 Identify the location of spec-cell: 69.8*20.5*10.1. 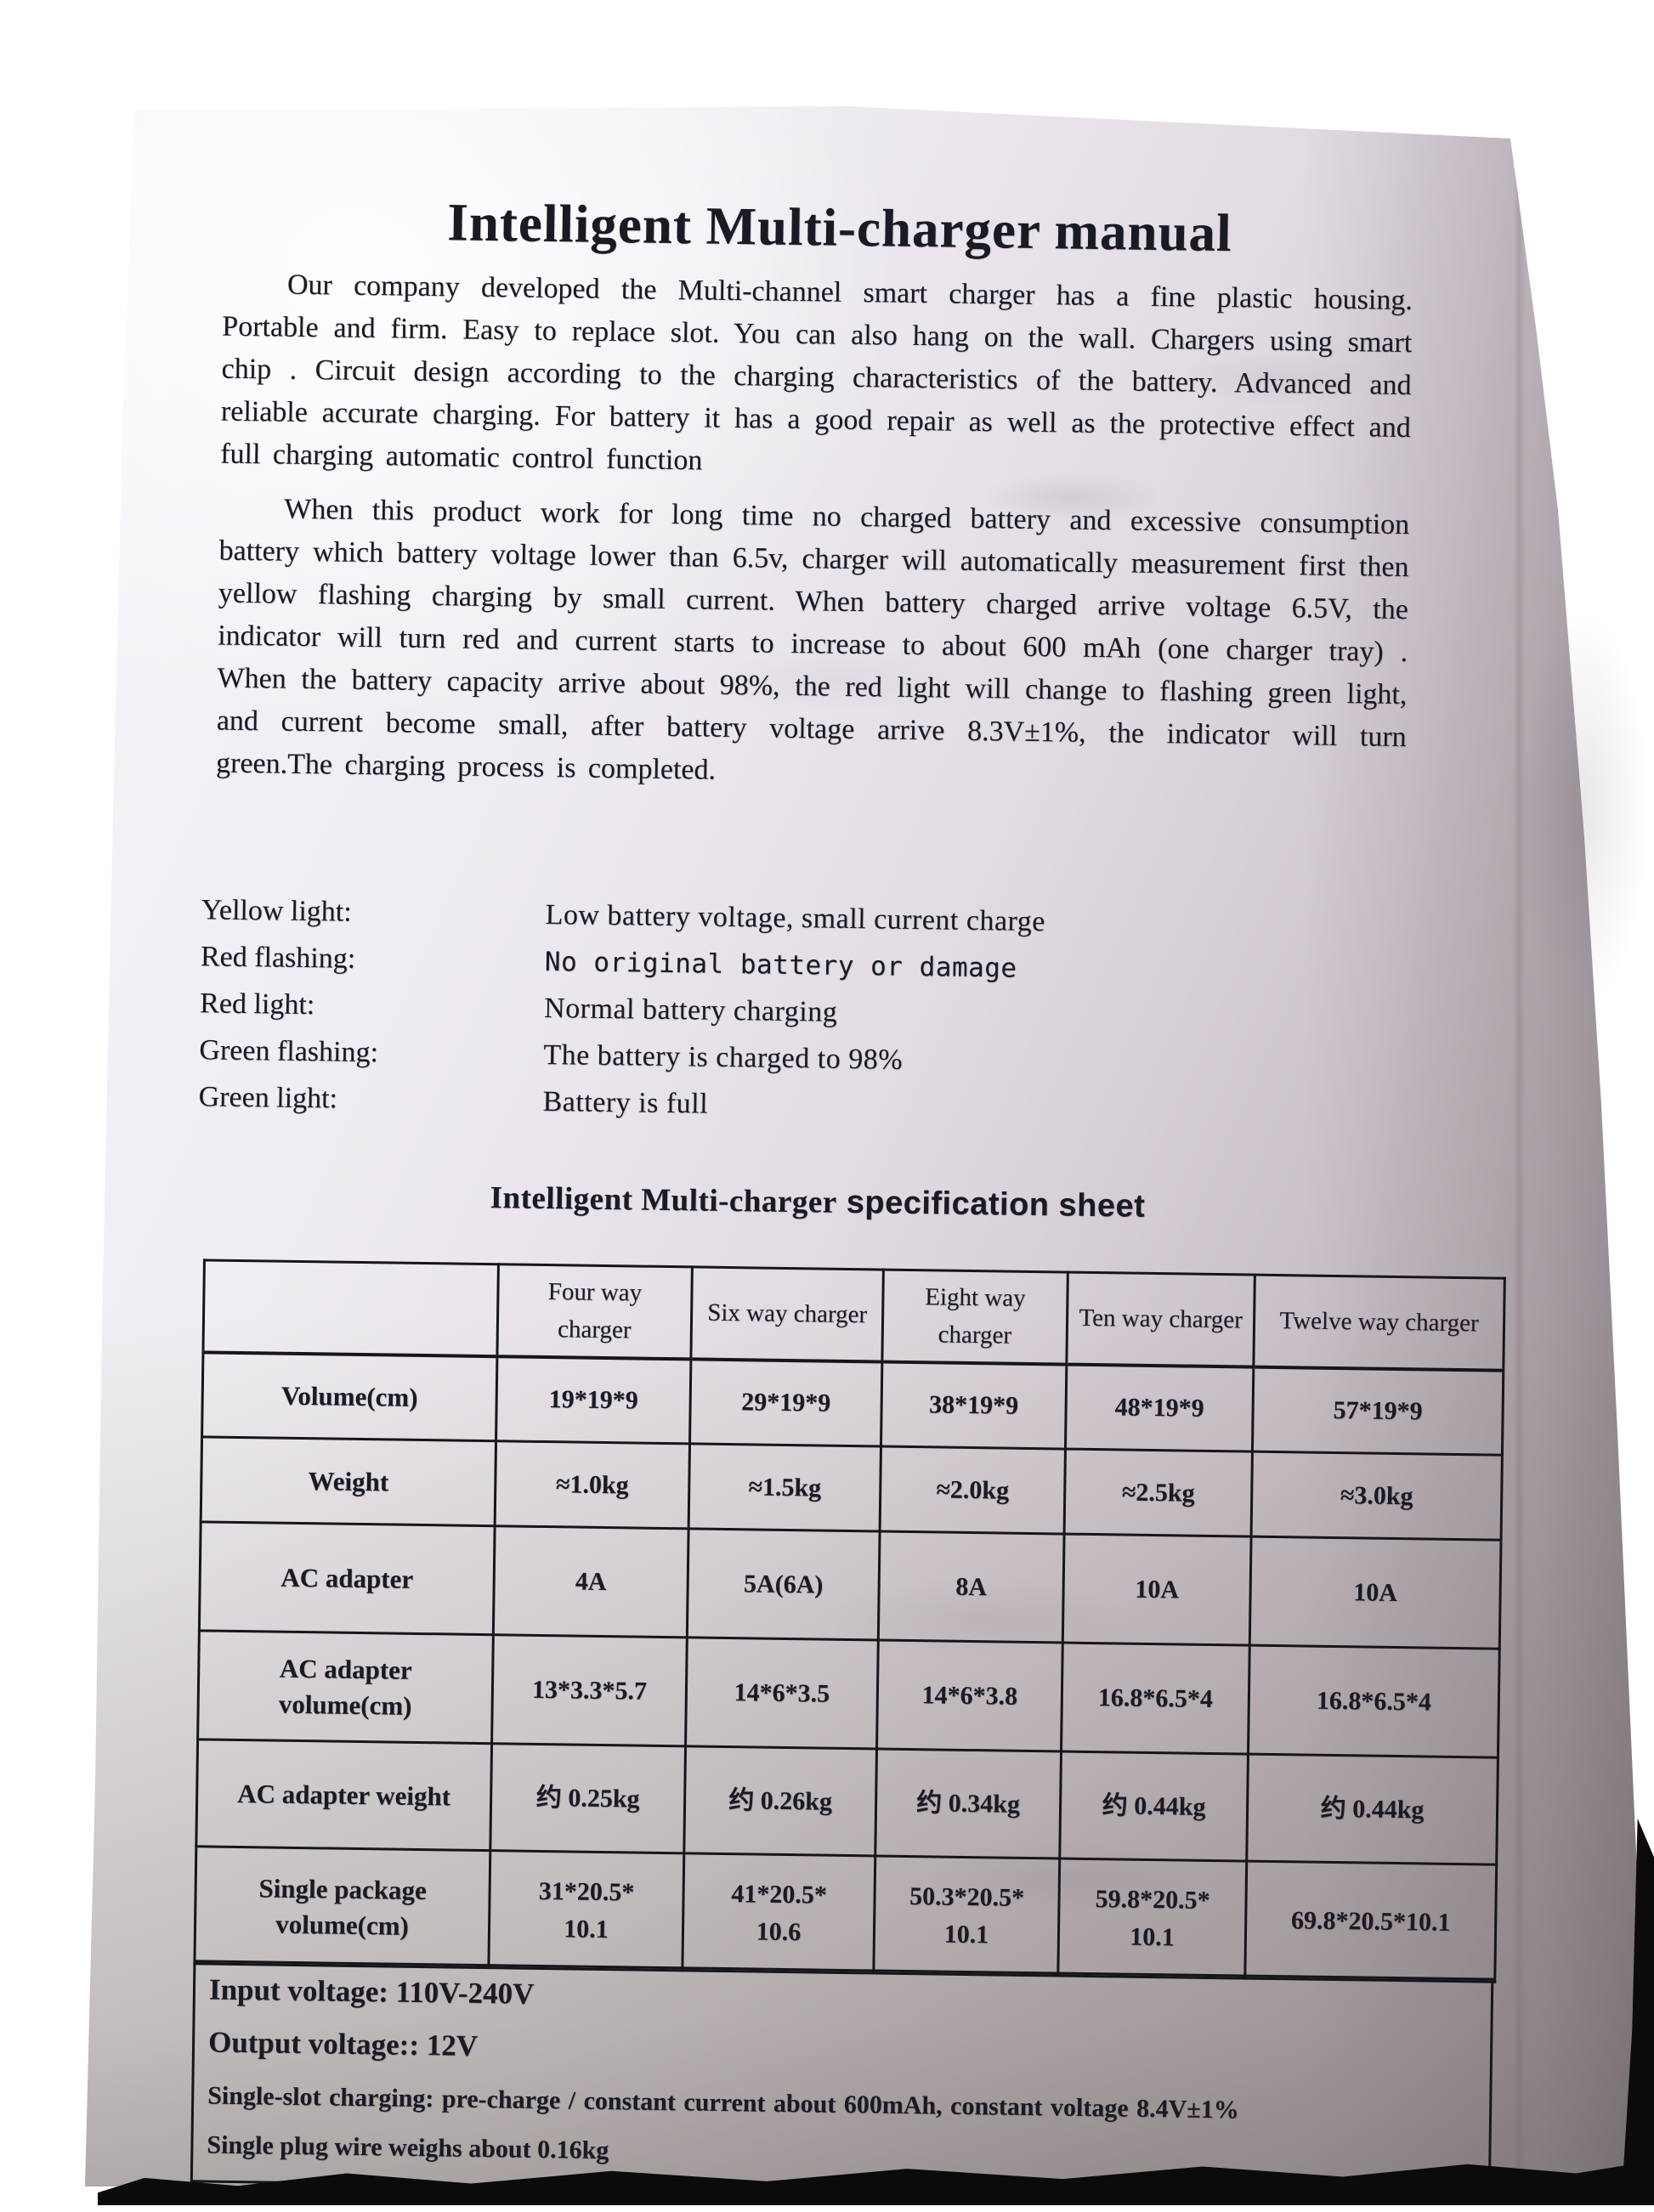
(1371, 1922).